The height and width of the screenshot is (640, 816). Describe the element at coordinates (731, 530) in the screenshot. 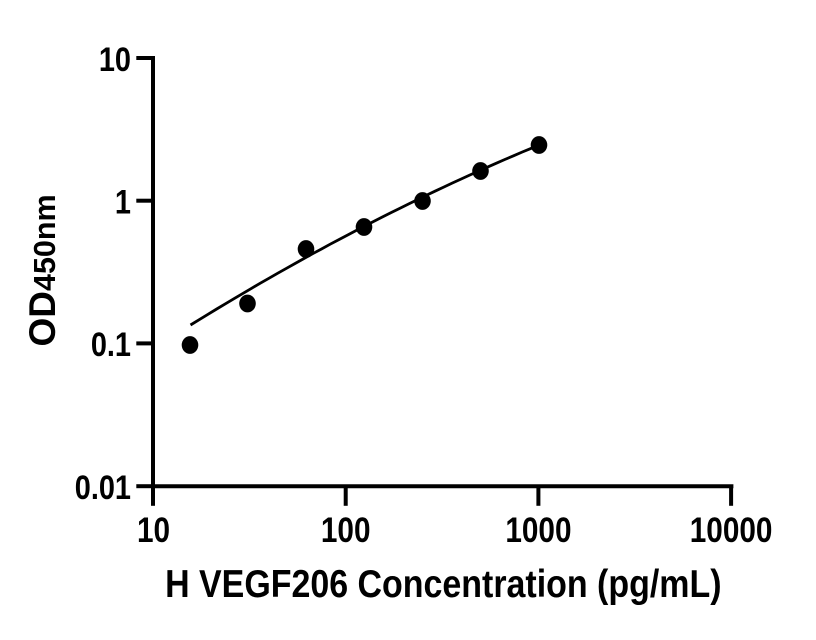

I see `svg-text: 10000` at that location.